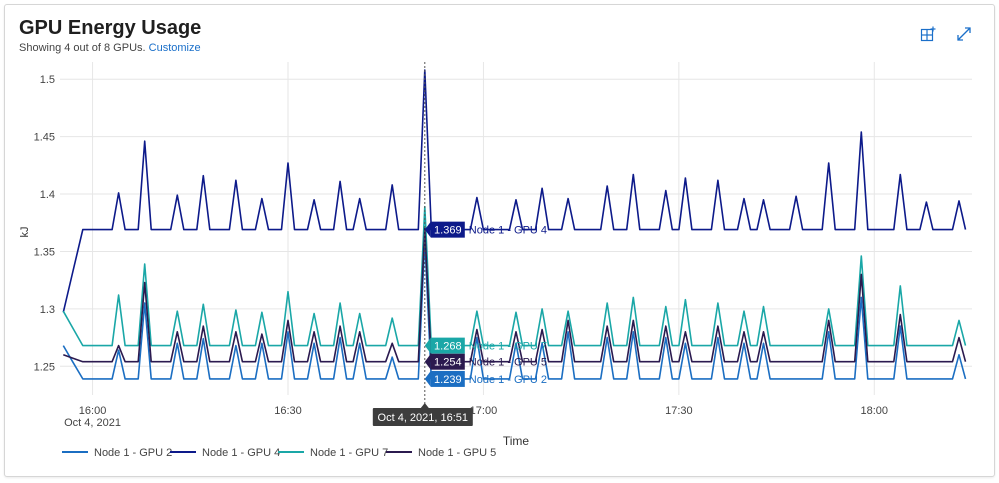 The height and width of the screenshot is (483, 999). I want to click on hover-label-0: 1.369 Node 1 - GPU 4, so click(485, 229).